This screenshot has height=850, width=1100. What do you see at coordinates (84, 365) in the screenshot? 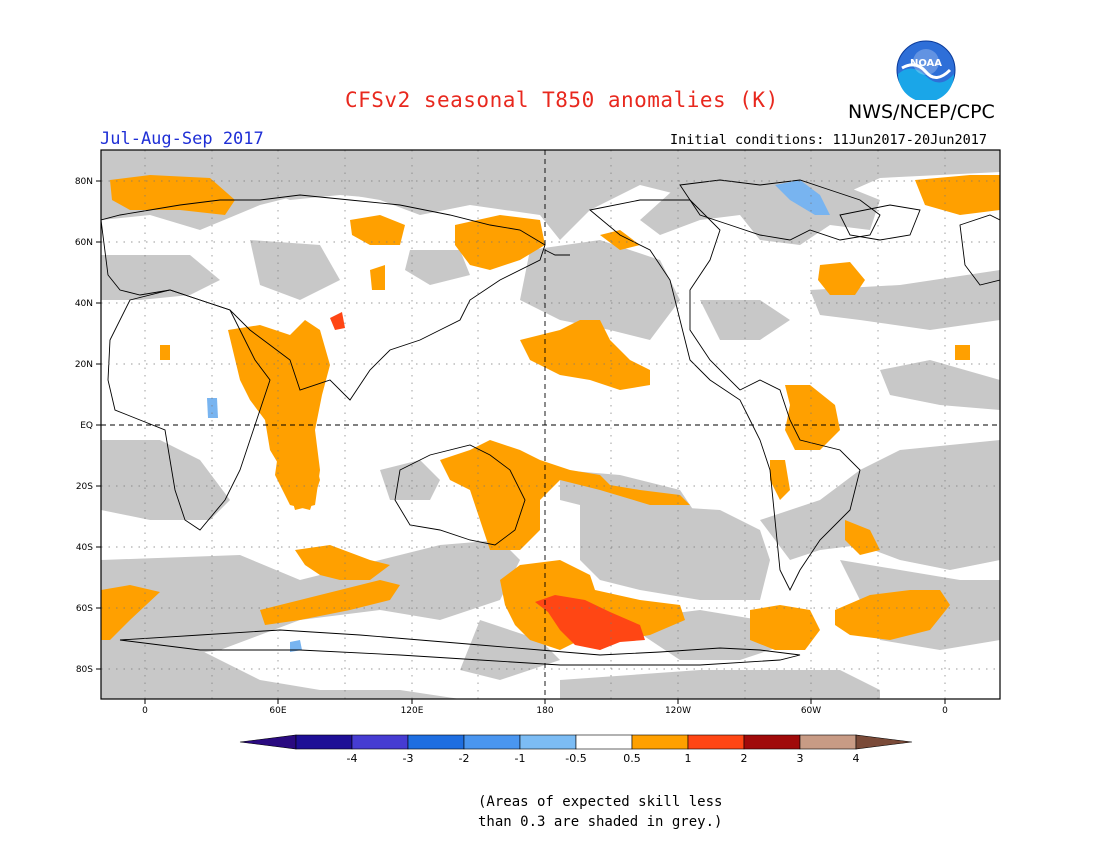
I see `lat-label: 20N` at bounding box center [84, 365].